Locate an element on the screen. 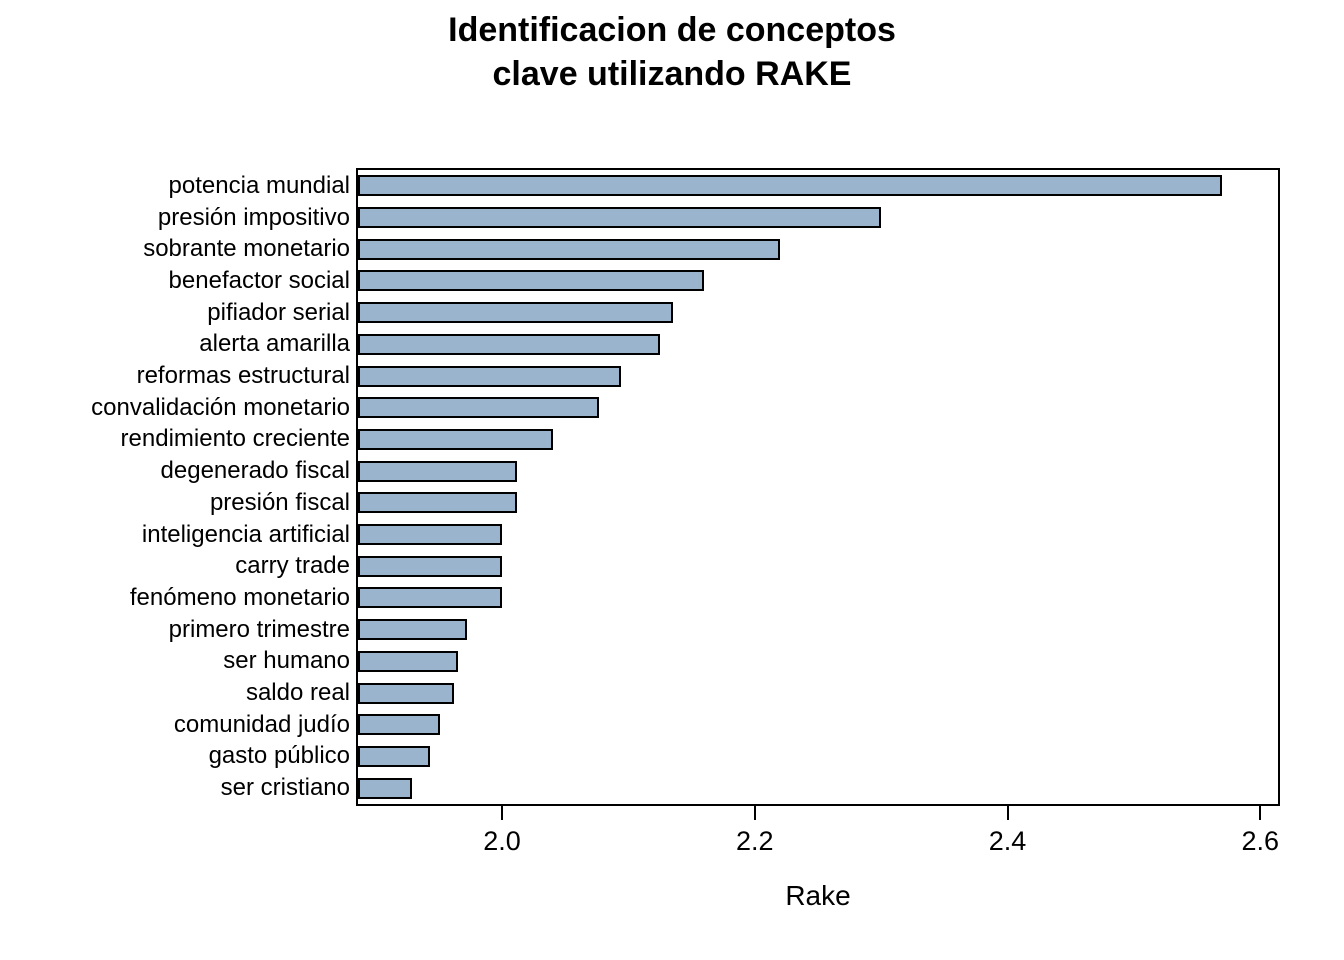 Image resolution: width=1344 pixels, height=960 pixels. chart-title-line-1: Identificacion de conceptos is located at coordinates (672, 30).